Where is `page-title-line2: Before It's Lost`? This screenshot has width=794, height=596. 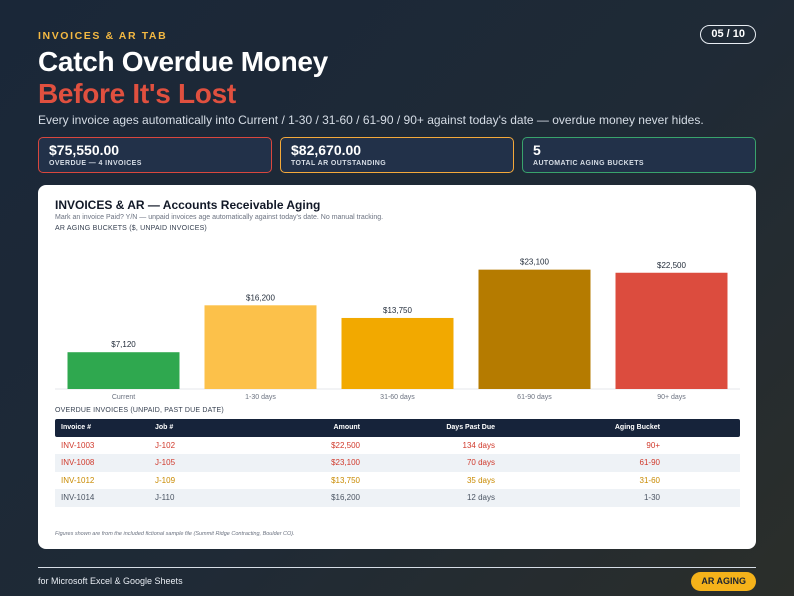
page-title-line2: Before It's Lost is located at coordinates (137, 93).